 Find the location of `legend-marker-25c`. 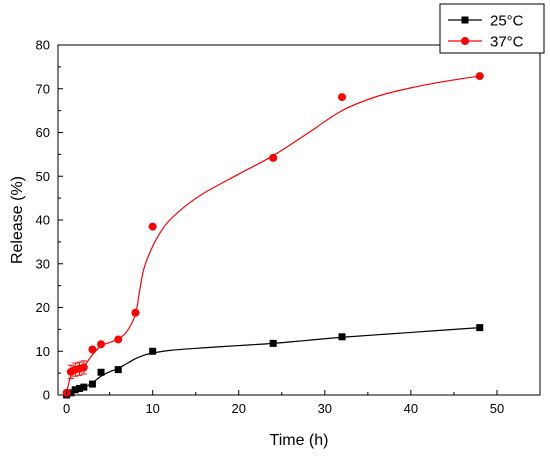

legend-marker-25c is located at coordinates (465, 20).